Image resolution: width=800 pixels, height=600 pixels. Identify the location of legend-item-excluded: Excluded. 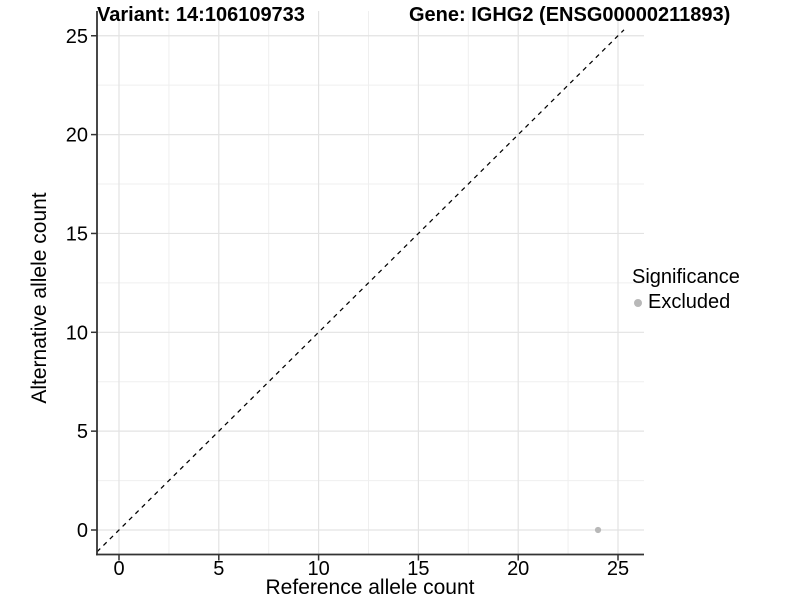
(686, 302).